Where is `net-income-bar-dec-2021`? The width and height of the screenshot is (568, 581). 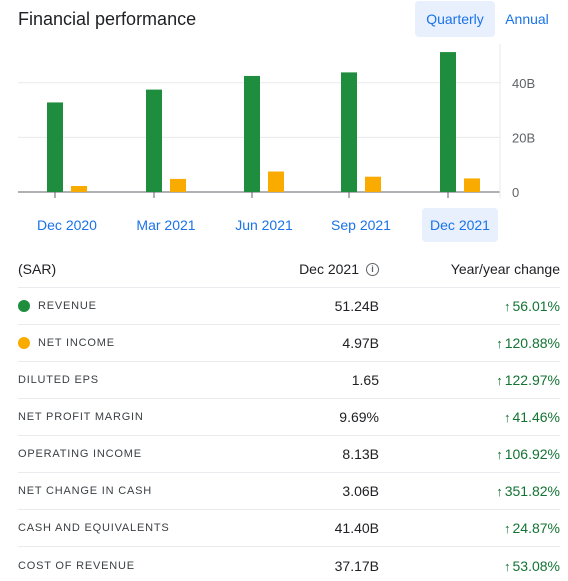 net-income-bar-dec-2021 is located at coordinates (472, 185).